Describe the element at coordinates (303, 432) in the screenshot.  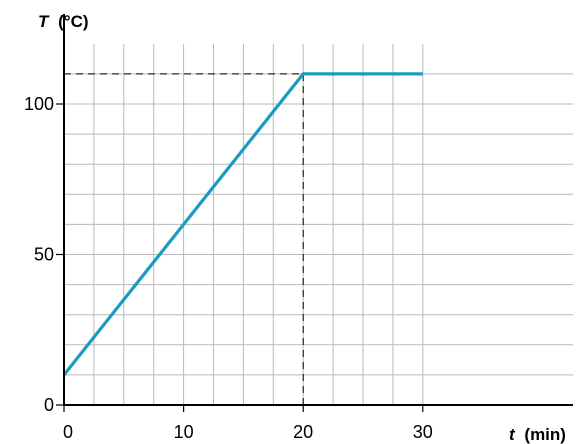
I see `x-tick-label: 20` at that location.